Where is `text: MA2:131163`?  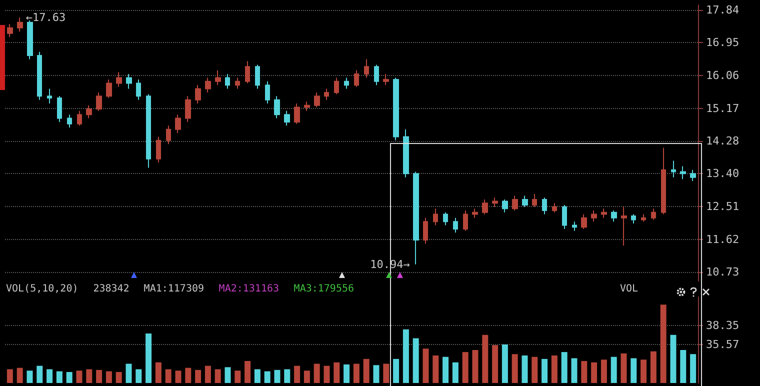
text: MA2:131163 is located at coordinates (249, 289).